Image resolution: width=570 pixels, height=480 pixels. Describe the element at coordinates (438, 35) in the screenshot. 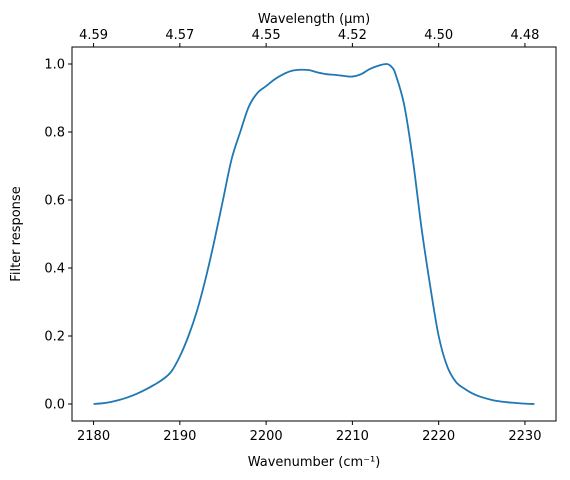

I see `top-tick-label: 4.50` at that location.